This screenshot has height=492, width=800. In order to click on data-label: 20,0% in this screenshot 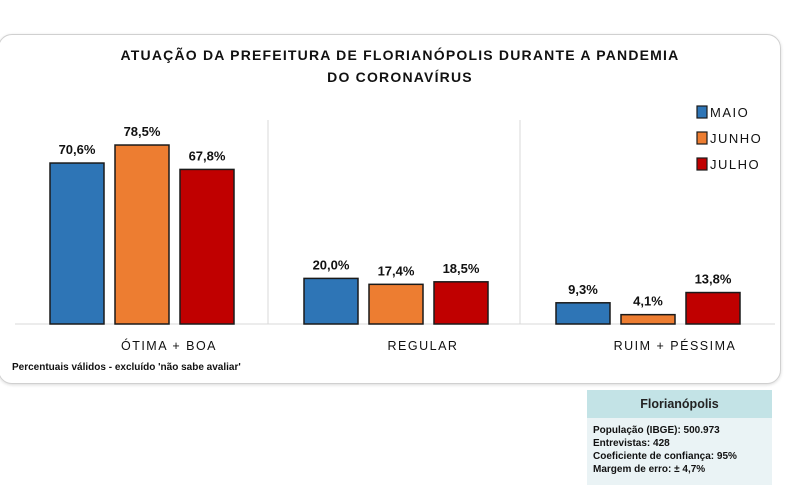, I will do `click(331, 264)`.